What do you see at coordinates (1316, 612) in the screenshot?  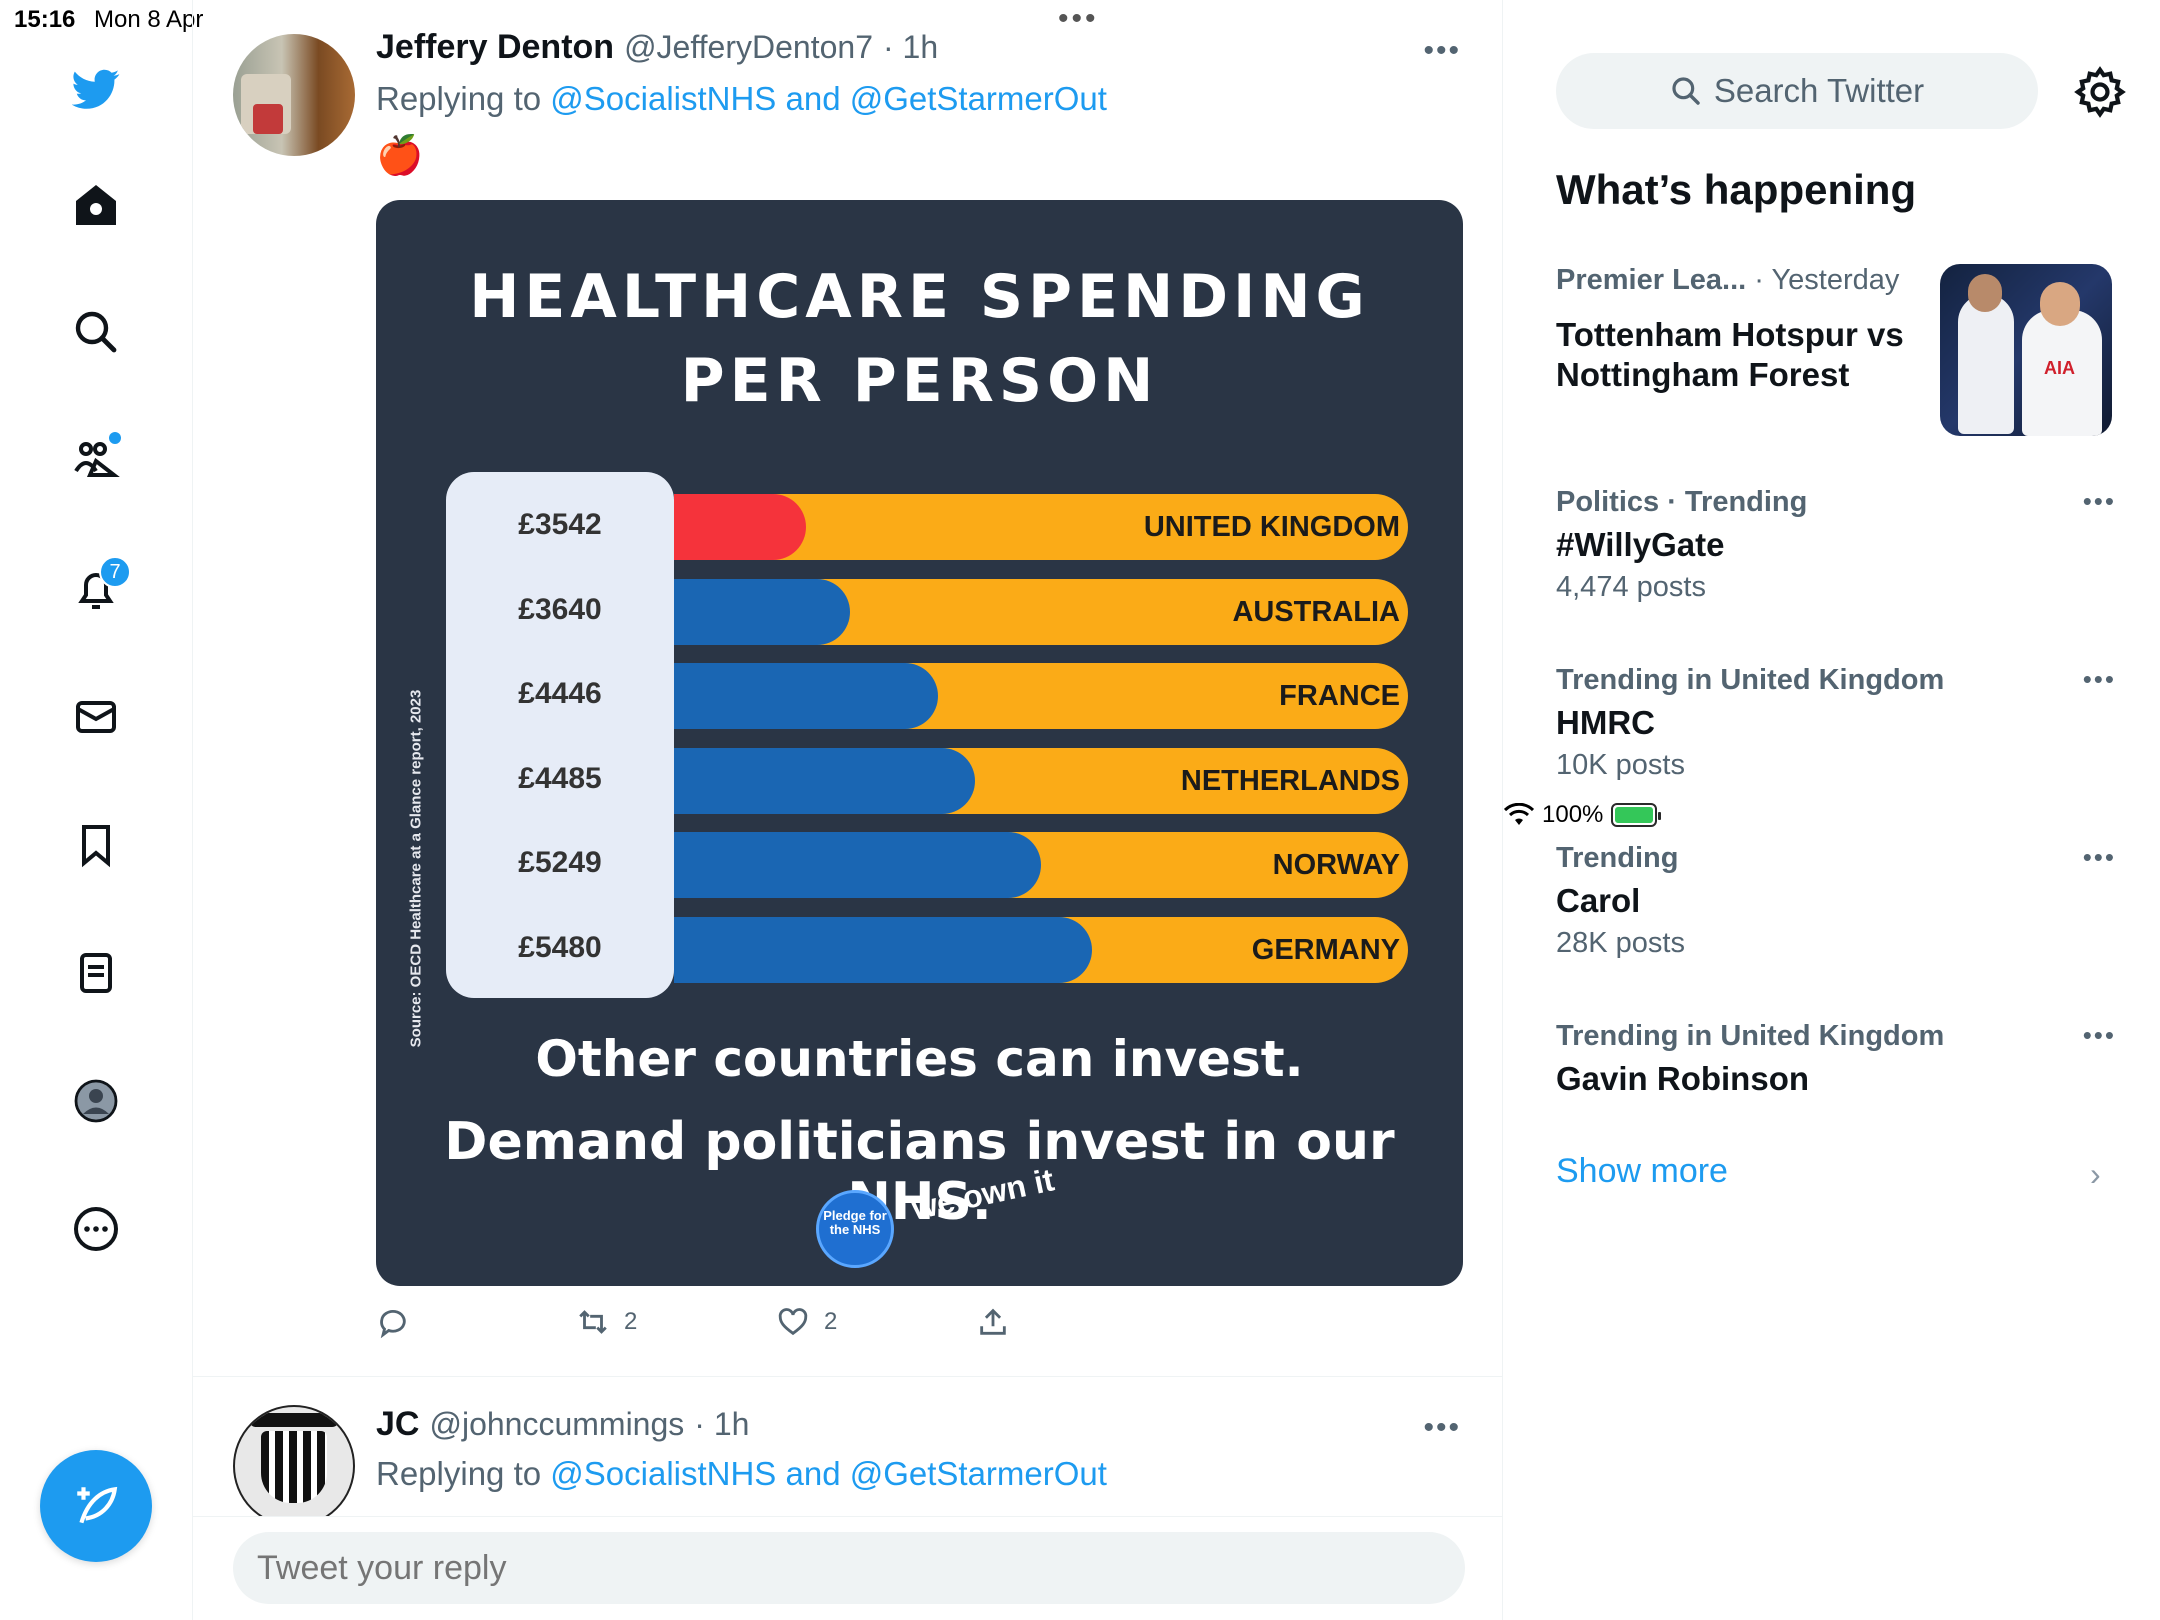 I see `bar-category-label: AUSTRALIA` at bounding box center [1316, 612].